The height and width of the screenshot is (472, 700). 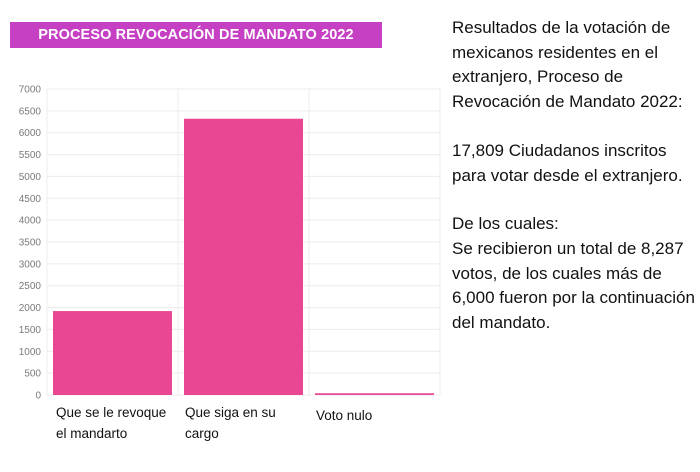 I want to click on y-tick-label: 7000, so click(x=30, y=90).